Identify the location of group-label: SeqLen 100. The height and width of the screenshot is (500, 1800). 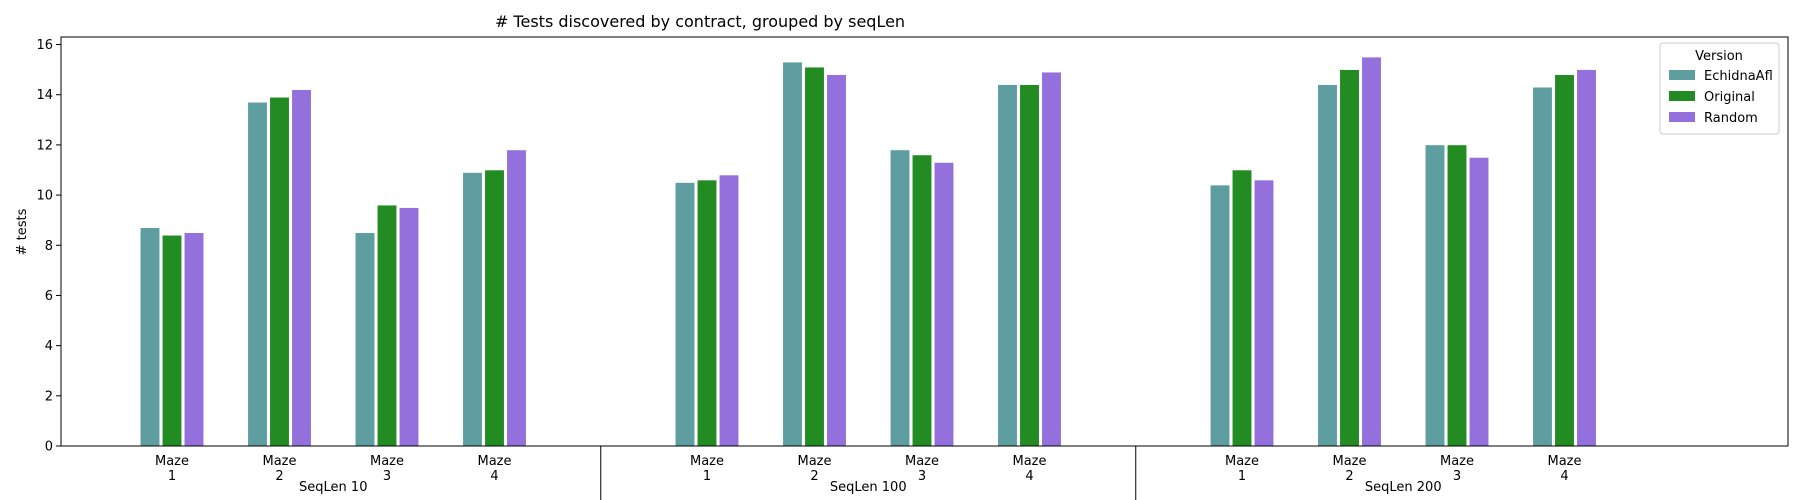
(868, 487).